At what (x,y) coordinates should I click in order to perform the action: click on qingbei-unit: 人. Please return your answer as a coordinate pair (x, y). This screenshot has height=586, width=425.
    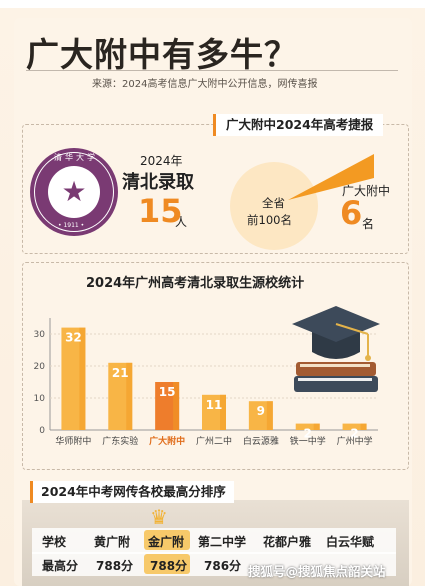
    Looking at the image, I should click on (181, 222).